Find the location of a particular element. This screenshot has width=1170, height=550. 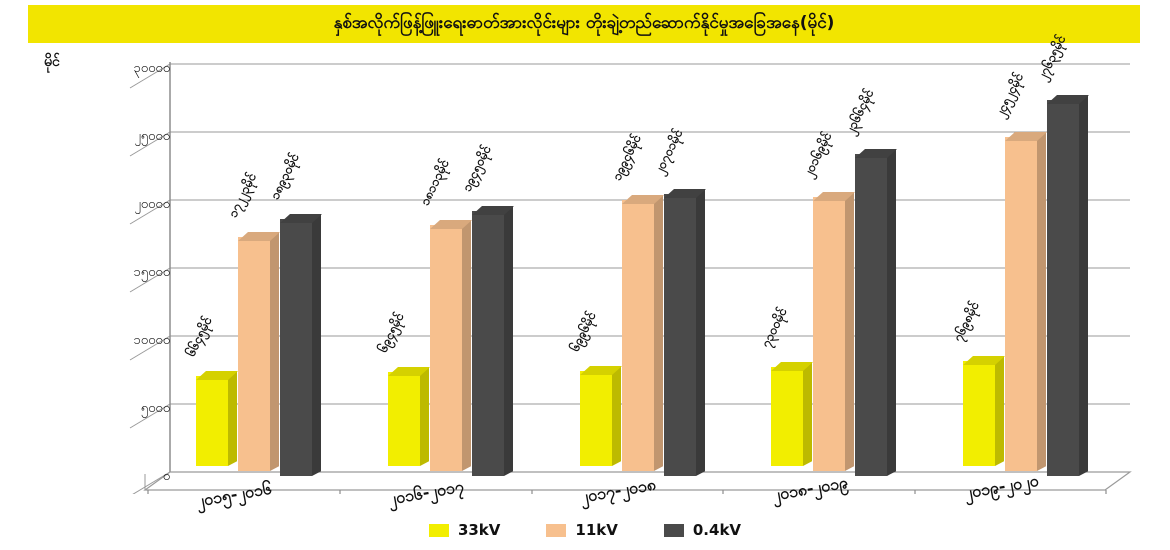

bar-data-label: ၁၈၉၃၀မိုင် is located at coordinates (284, 176).